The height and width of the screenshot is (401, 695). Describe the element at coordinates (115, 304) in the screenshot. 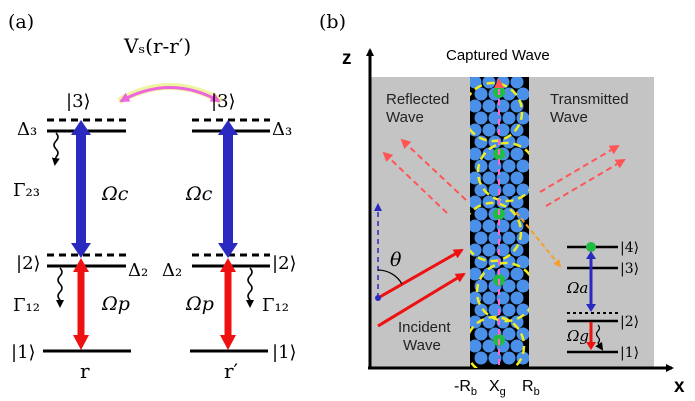

I see `left-omega-p-label: Ωp` at that location.